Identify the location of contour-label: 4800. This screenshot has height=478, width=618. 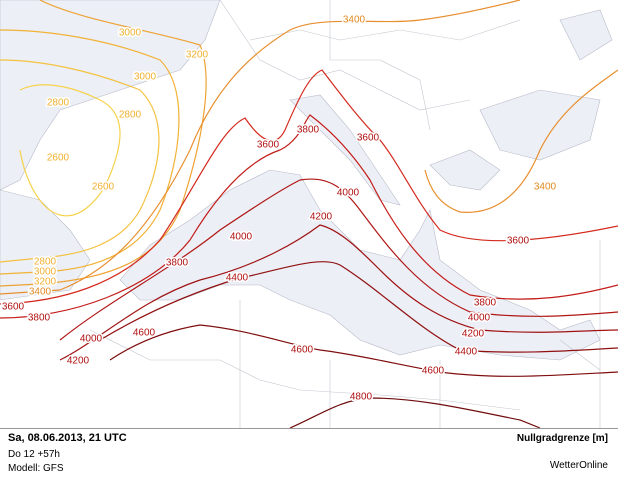
(361, 397).